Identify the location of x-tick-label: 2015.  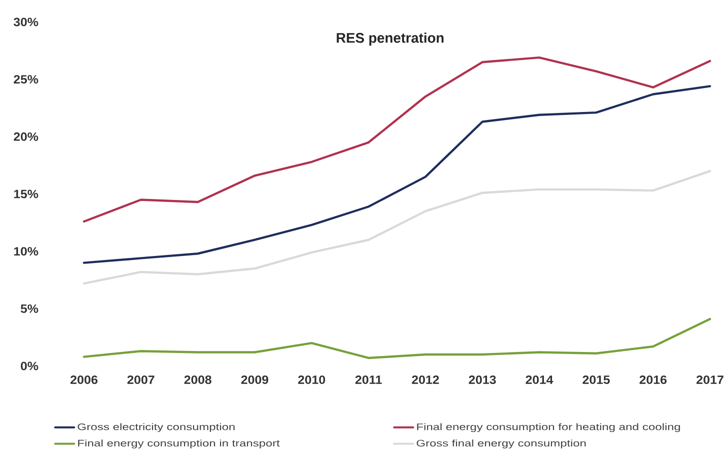
(596, 380).